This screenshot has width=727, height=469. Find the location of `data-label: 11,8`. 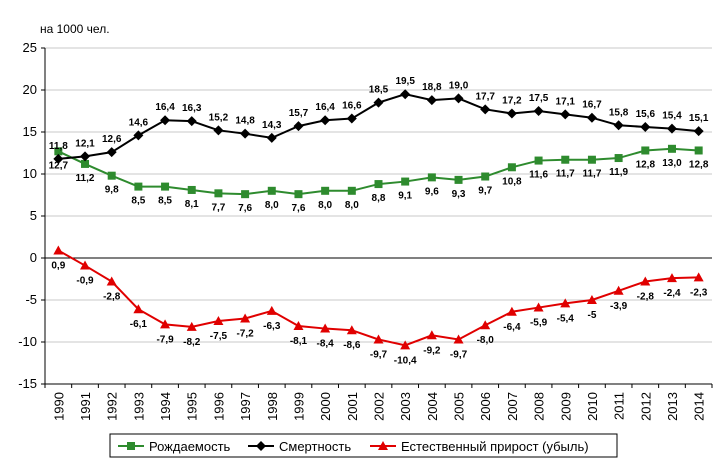

data-label: 11,8 is located at coordinates (58, 146).